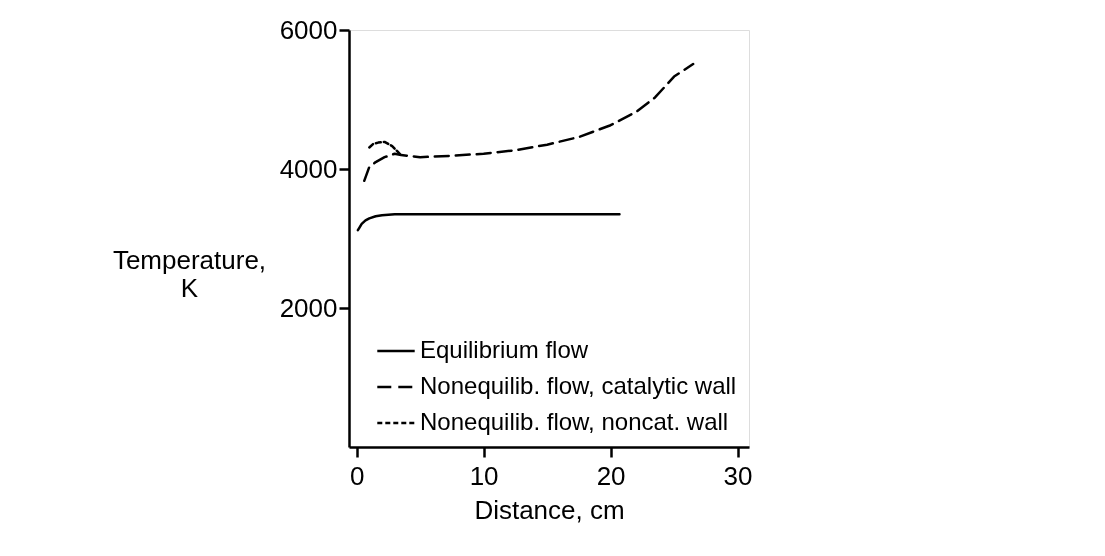 The width and height of the screenshot is (1105, 556). Describe the element at coordinates (308, 29) in the screenshot. I see `y-tick-label: 6000` at that location.